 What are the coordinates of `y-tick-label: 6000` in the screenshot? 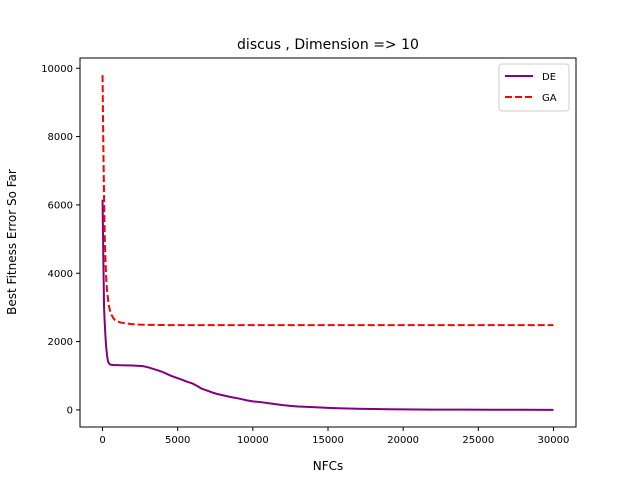 It's located at (60, 205).